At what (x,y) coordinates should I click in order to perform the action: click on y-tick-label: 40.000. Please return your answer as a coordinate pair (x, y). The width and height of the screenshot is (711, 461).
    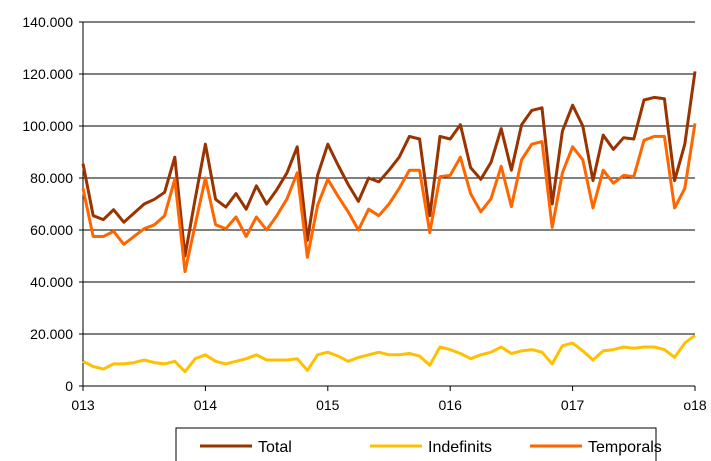
    Looking at the image, I should click on (51, 282).